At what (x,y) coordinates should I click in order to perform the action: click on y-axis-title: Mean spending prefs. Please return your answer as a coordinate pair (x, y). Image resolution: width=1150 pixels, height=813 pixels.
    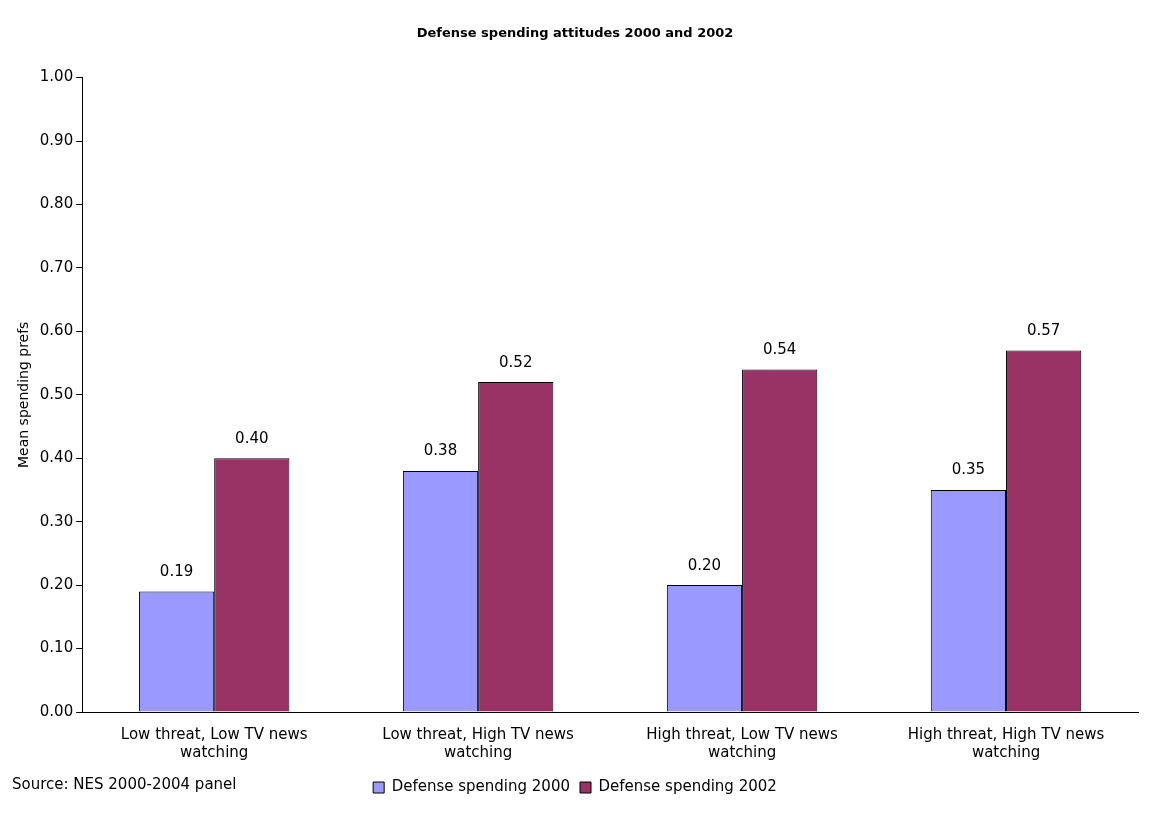
    Looking at the image, I should click on (23, 395).